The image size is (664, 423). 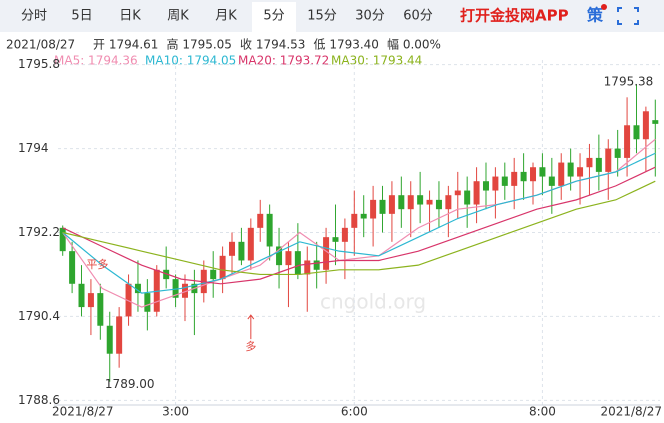 What do you see at coordinates (272, 45) in the screenshot?
I see `info-item: 收 1794.53` at bounding box center [272, 45].